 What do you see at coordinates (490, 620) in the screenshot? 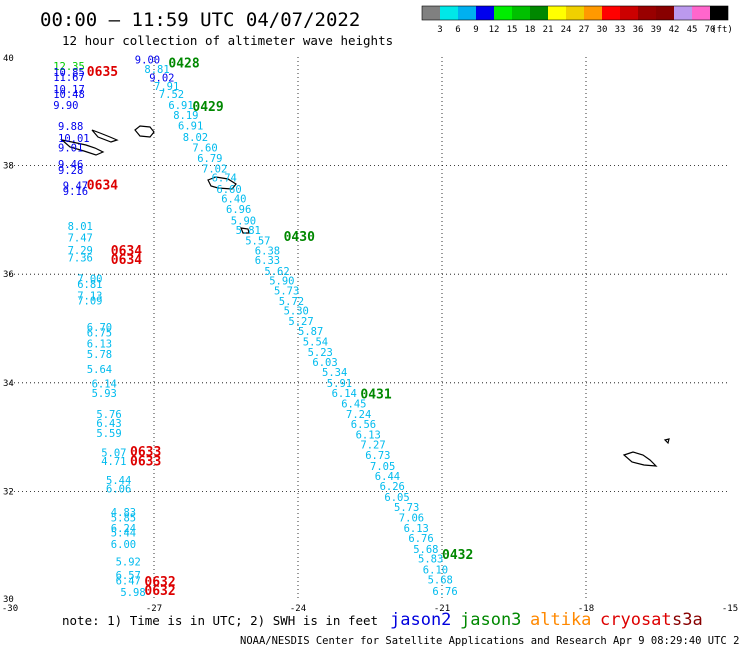
I see `satellite-jason3: jason3` at bounding box center [490, 620].